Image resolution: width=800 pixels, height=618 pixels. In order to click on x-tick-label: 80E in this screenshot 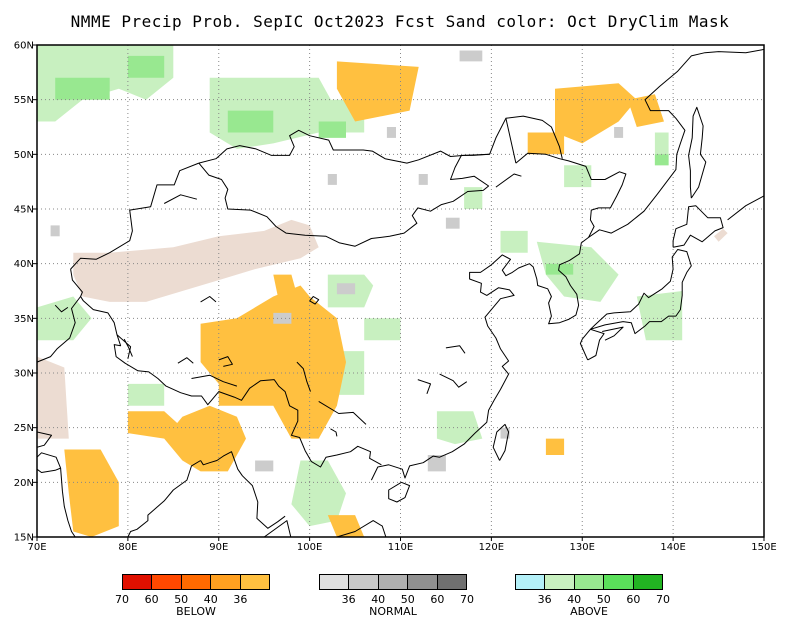, I will do `click(127, 547)`.